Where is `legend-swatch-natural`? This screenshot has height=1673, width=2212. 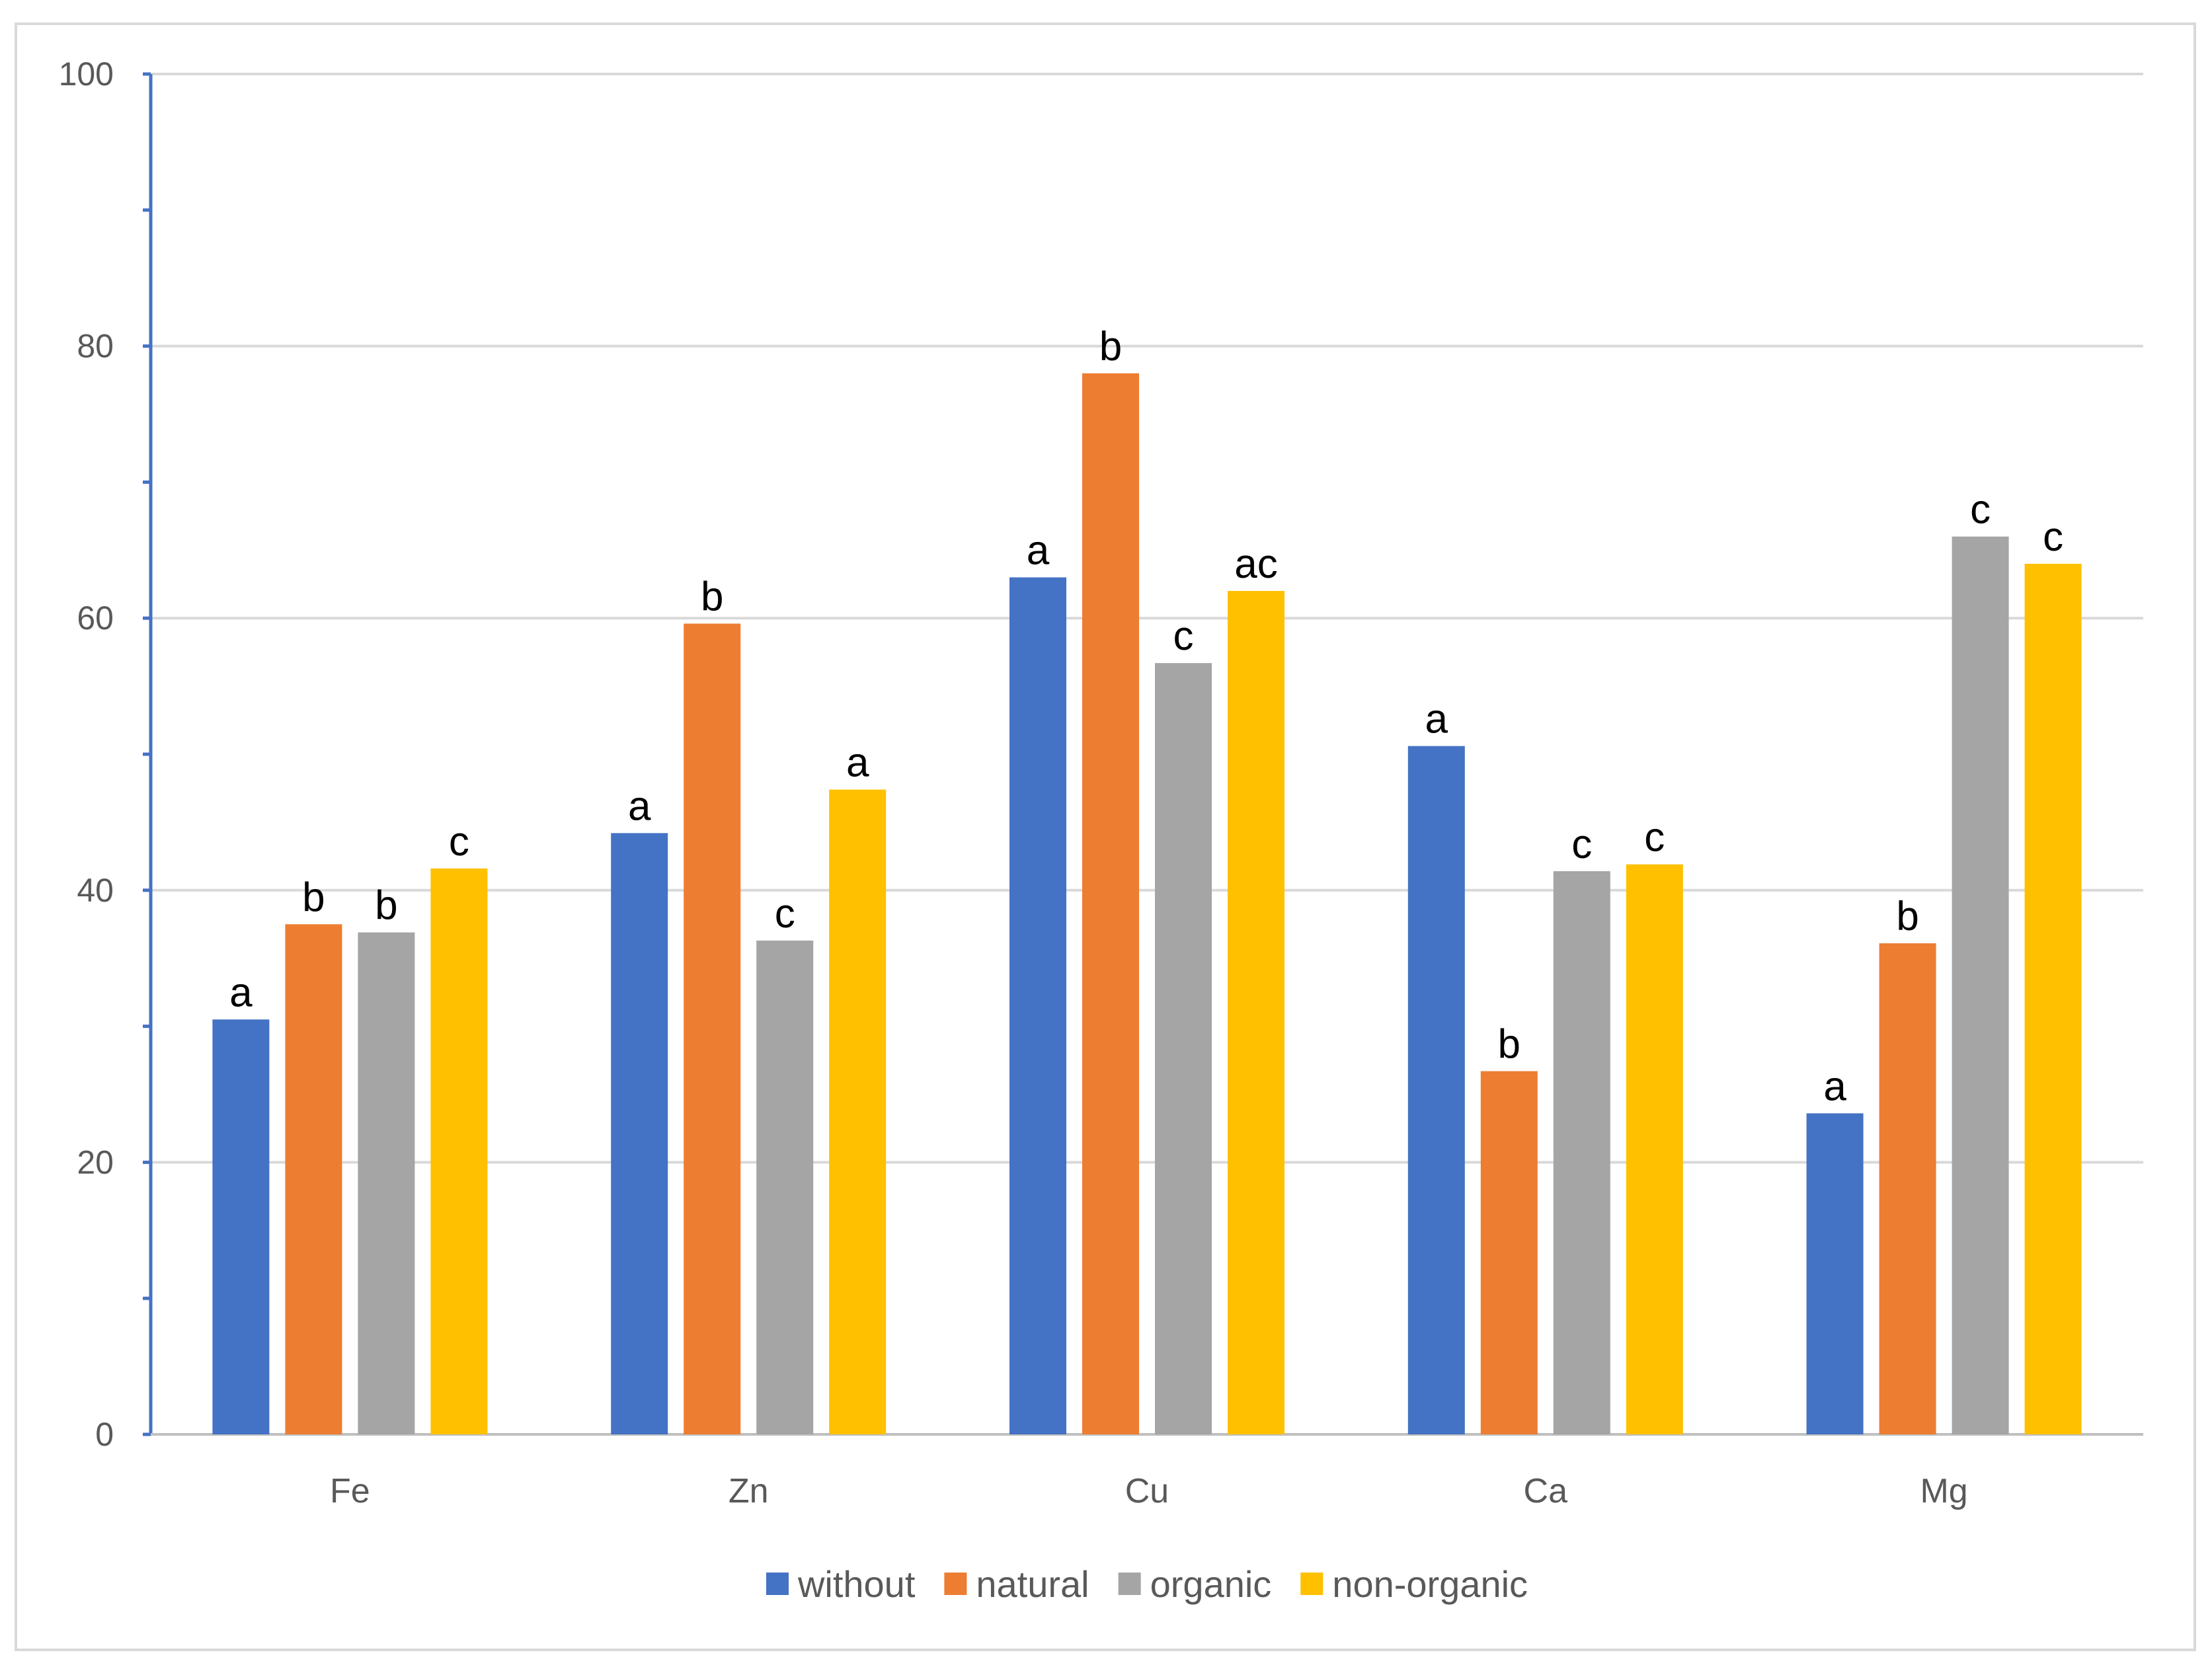 legend-swatch-natural is located at coordinates (955, 1584).